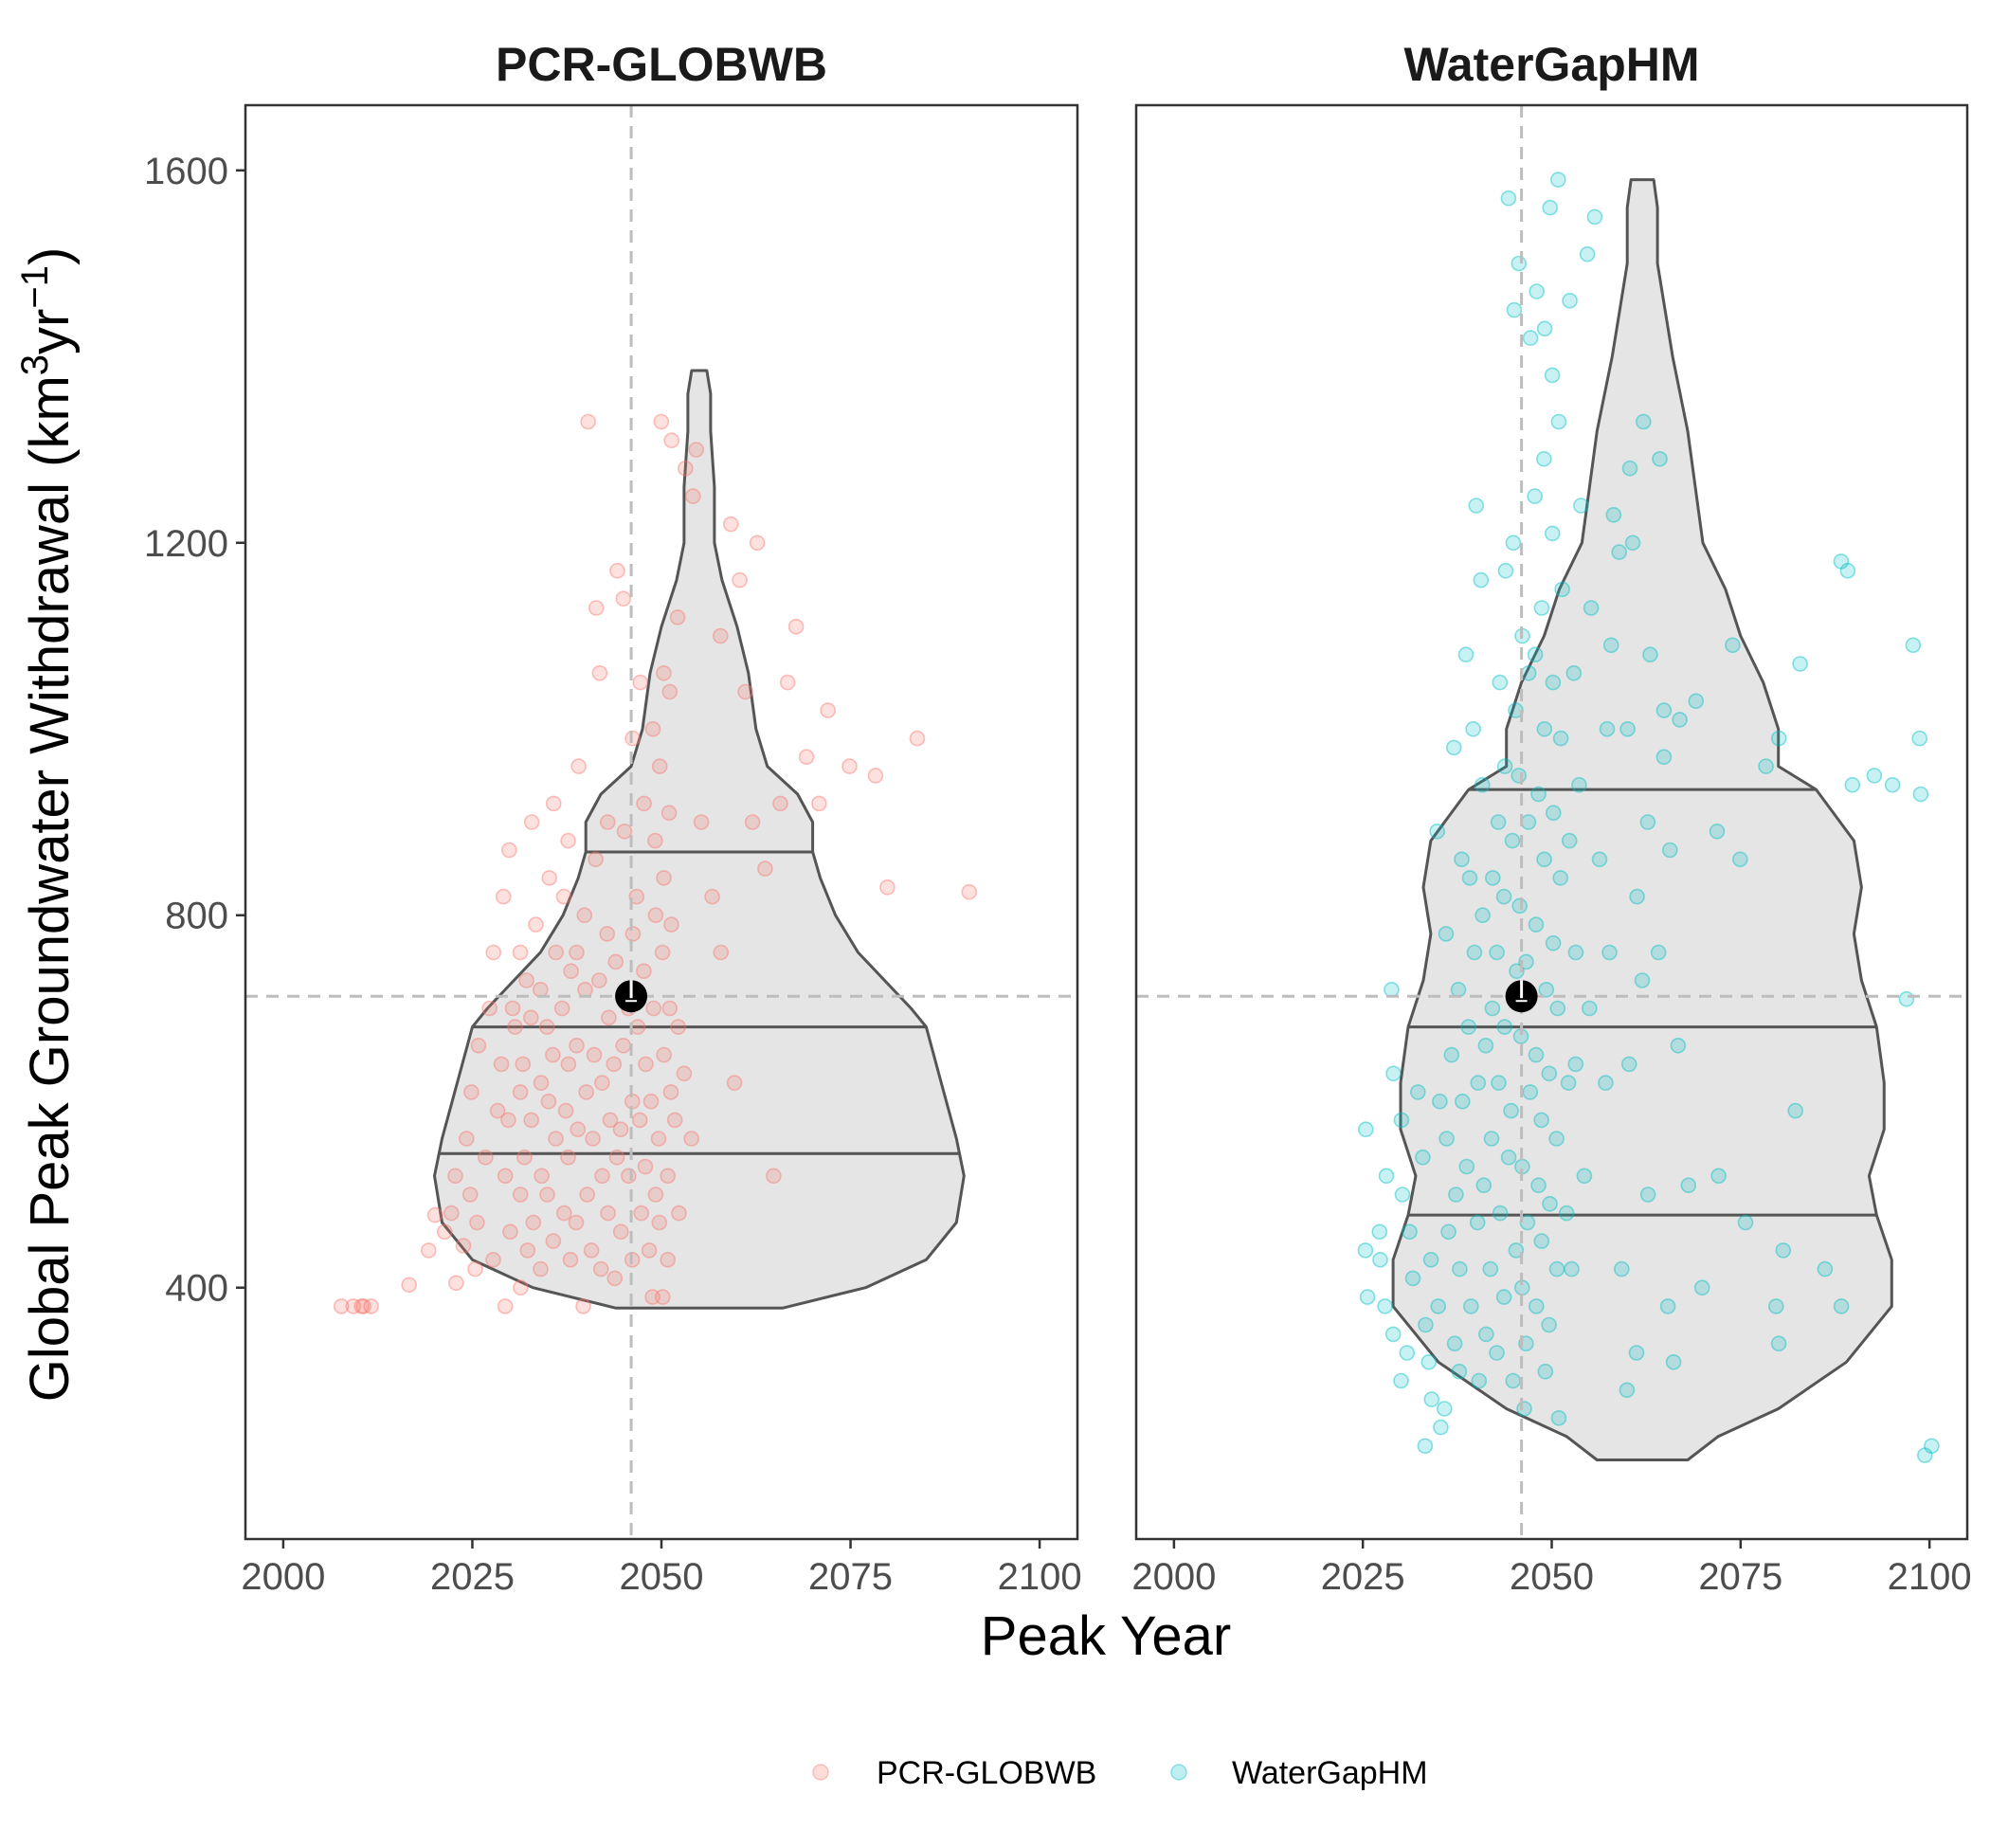 The height and width of the screenshot is (1848, 1990). Describe the element at coordinates (1173, 1577) in the screenshot. I see `x-tick-label: 2000` at that location.